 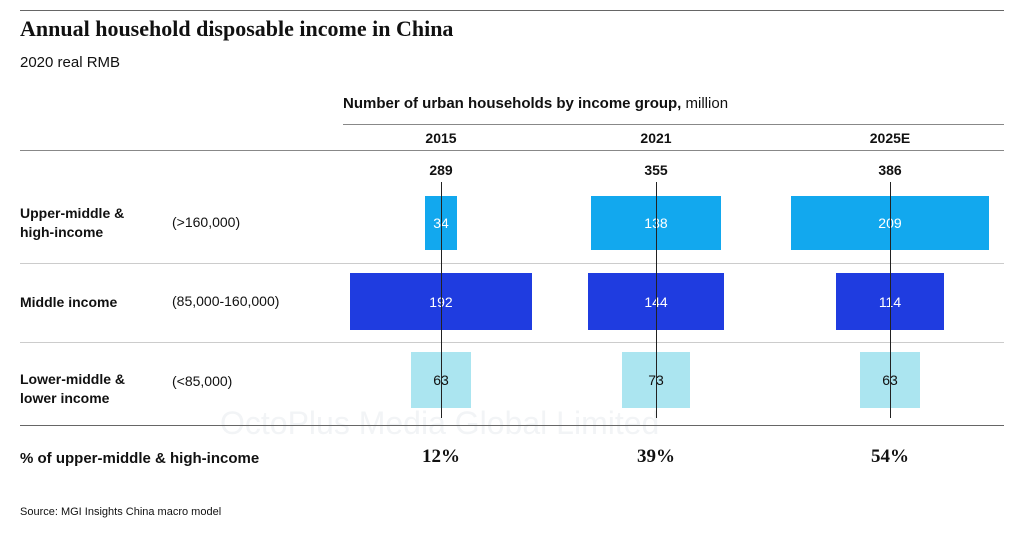 What do you see at coordinates (72, 389) in the screenshot?
I see `row-label-lower: Lower-middle & lower income` at bounding box center [72, 389].